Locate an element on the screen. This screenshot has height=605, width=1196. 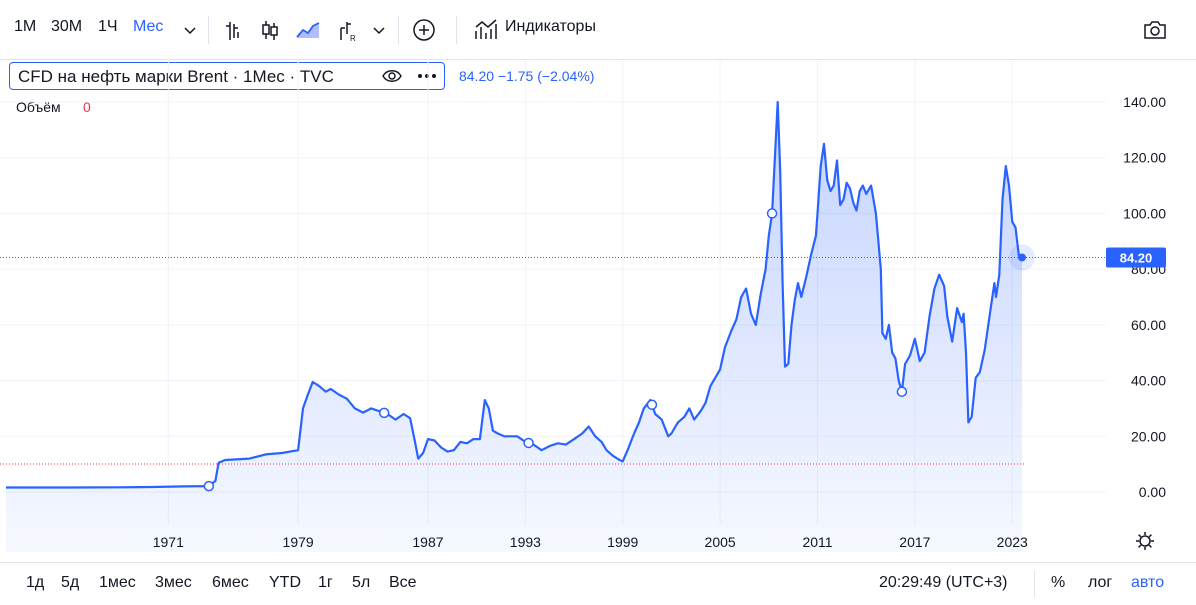
compare-plus-icon is located at coordinates (424, 30).